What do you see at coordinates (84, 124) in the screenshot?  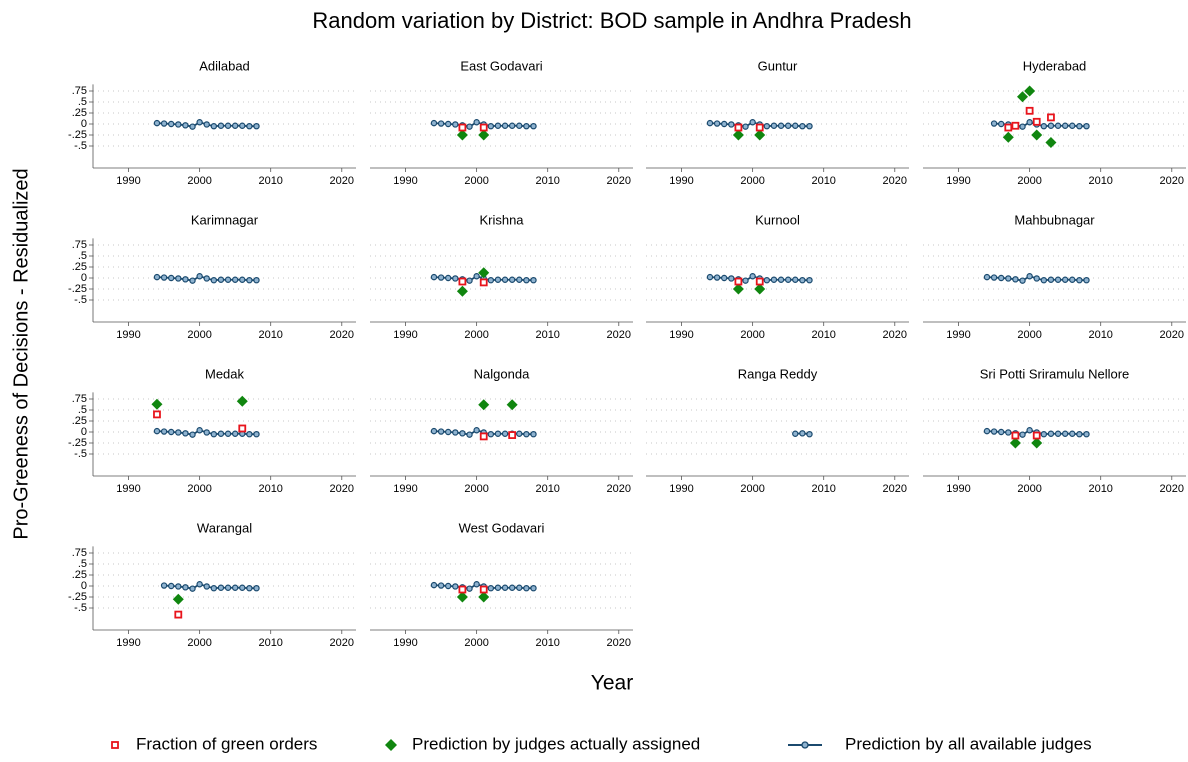 I see `y-tick-label: 0` at bounding box center [84, 124].